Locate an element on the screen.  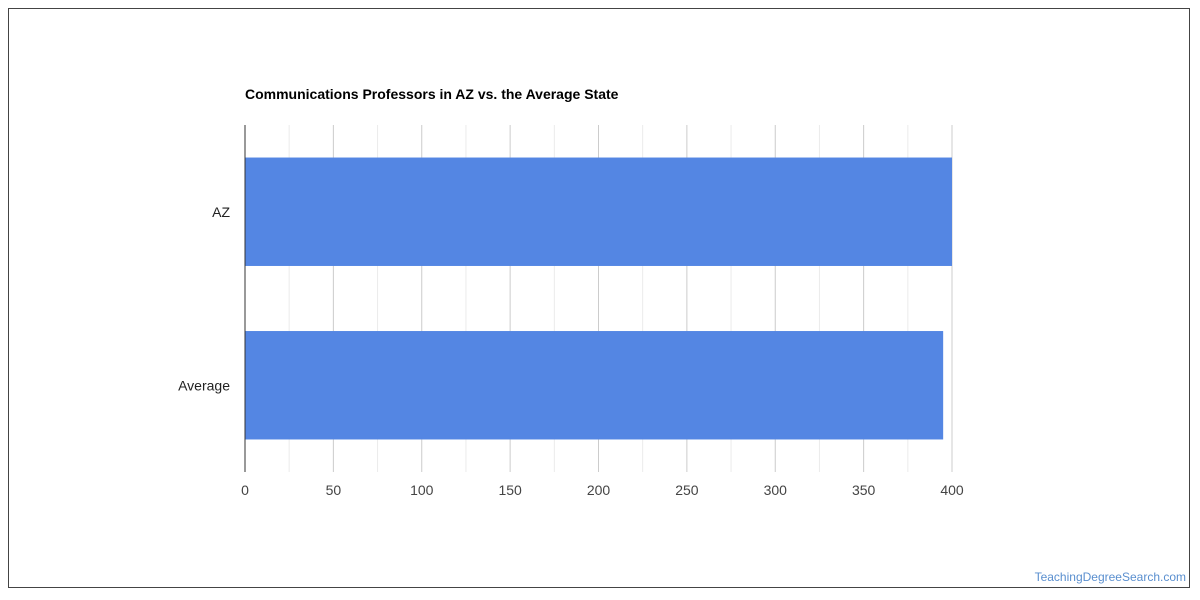
x-tick-label: 400 is located at coordinates (952, 490).